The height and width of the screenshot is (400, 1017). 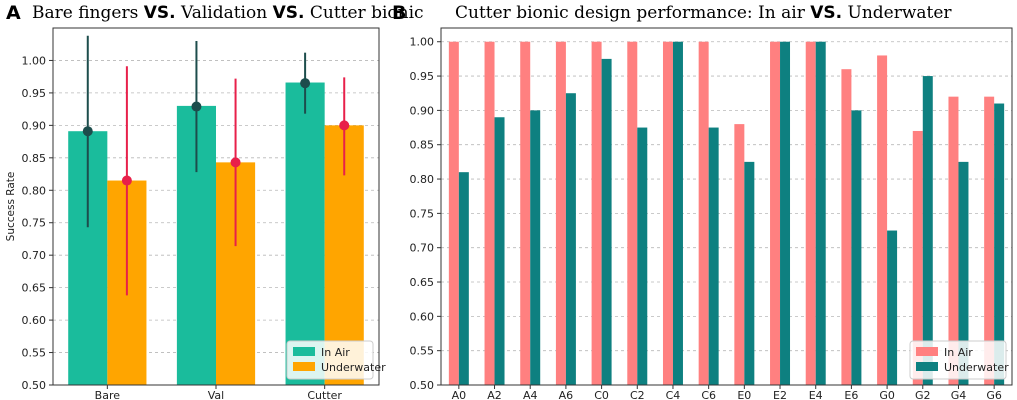 What do you see at coordinates (353, 367) in the screenshot?
I see `panel-a-legend-label-1: Underwater` at bounding box center [353, 367].